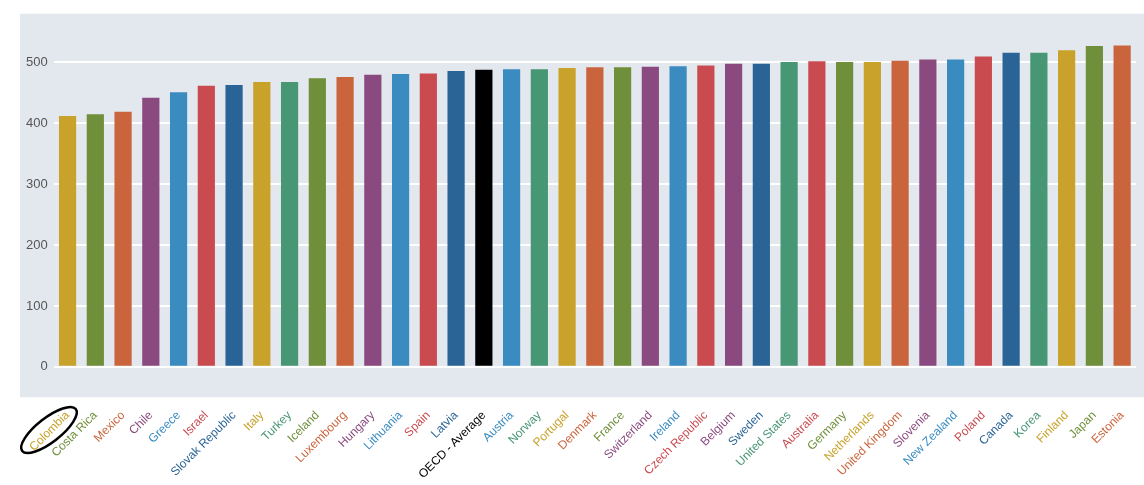  Describe the element at coordinates (36, 62) in the screenshot. I see `y-tick-label: 500` at that location.